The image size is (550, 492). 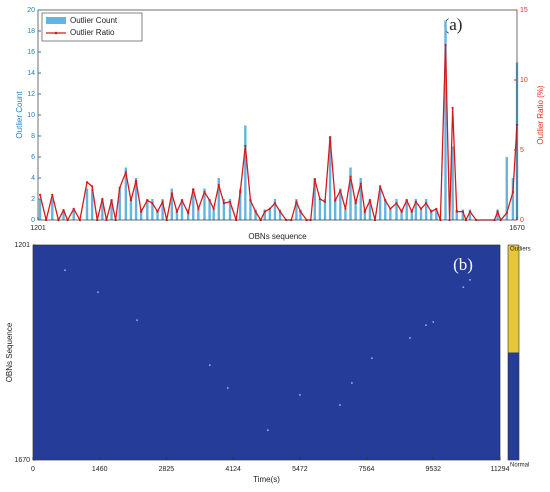 What do you see at coordinates (19, 115) in the screenshot?
I see `y-axis-label: Outlier Count` at bounding box center [19, 115].